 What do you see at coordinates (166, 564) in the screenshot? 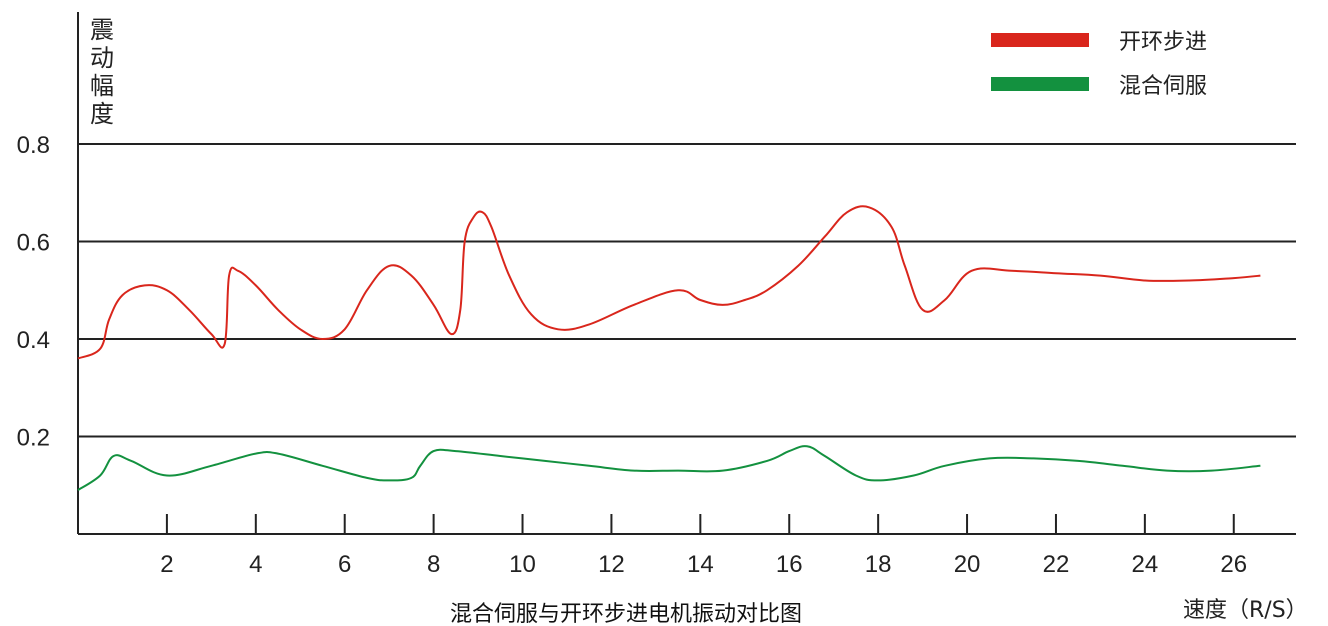
I see `x-tick-label: 2` at bounding box center [166, 564].